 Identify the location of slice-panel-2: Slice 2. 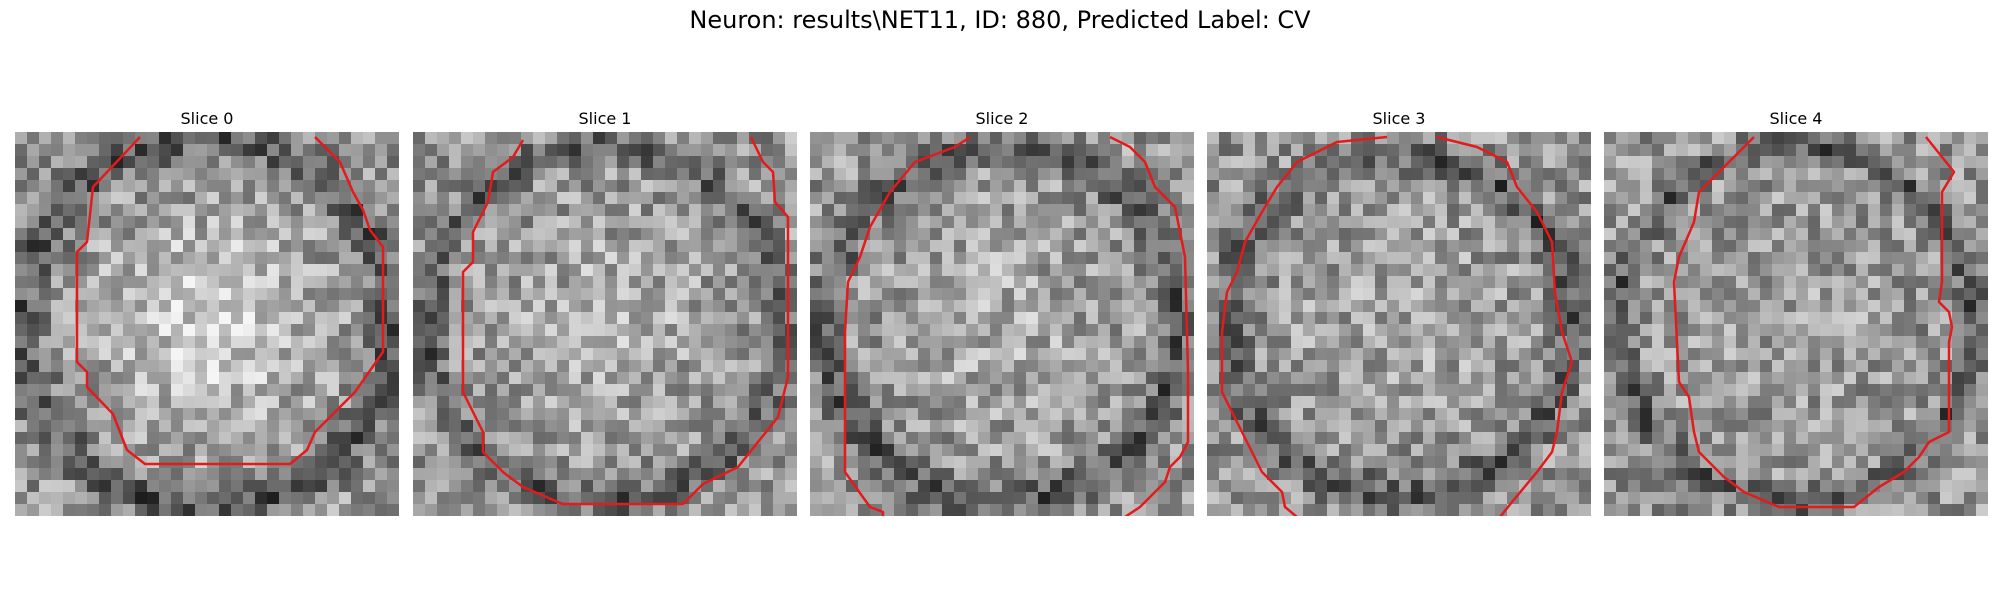
(1002, 311).